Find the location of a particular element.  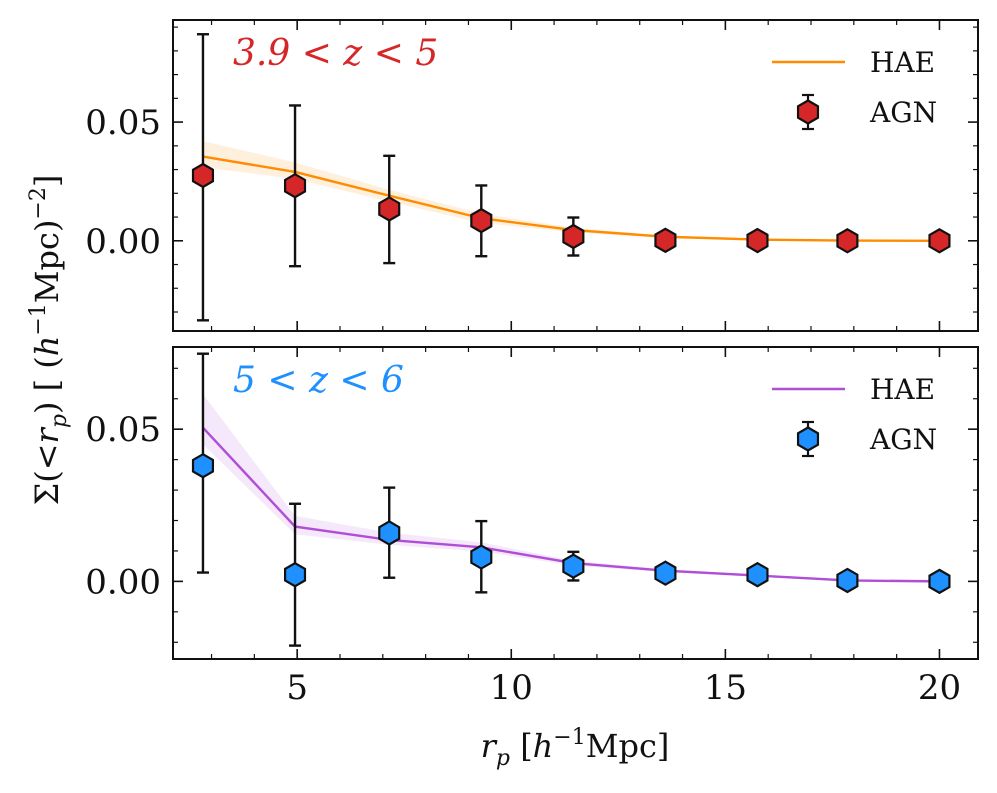

bottom-legend-hae-label: HAE is located at coordinates (902, 389).